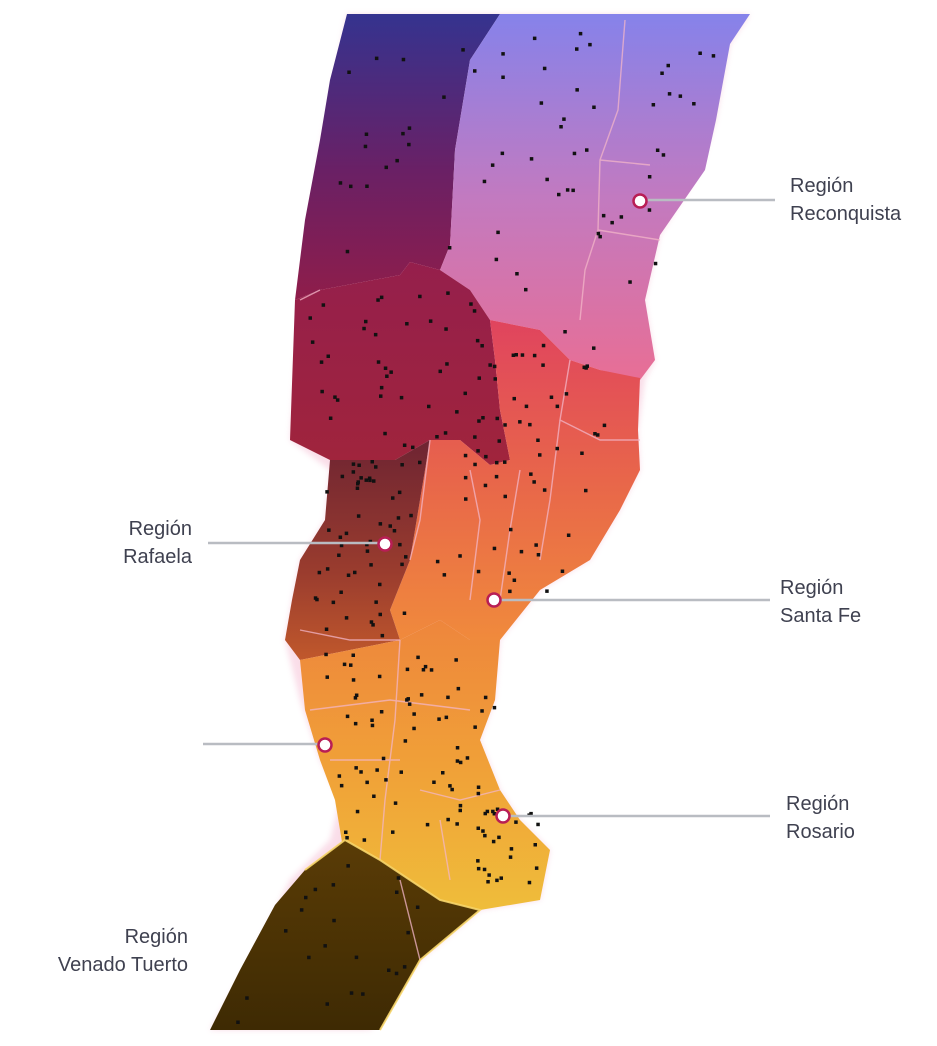  What do you see at coordinates (595, 197) in the screenshot?
I see `region-area-reconquista` at bounding box center [595, 197].